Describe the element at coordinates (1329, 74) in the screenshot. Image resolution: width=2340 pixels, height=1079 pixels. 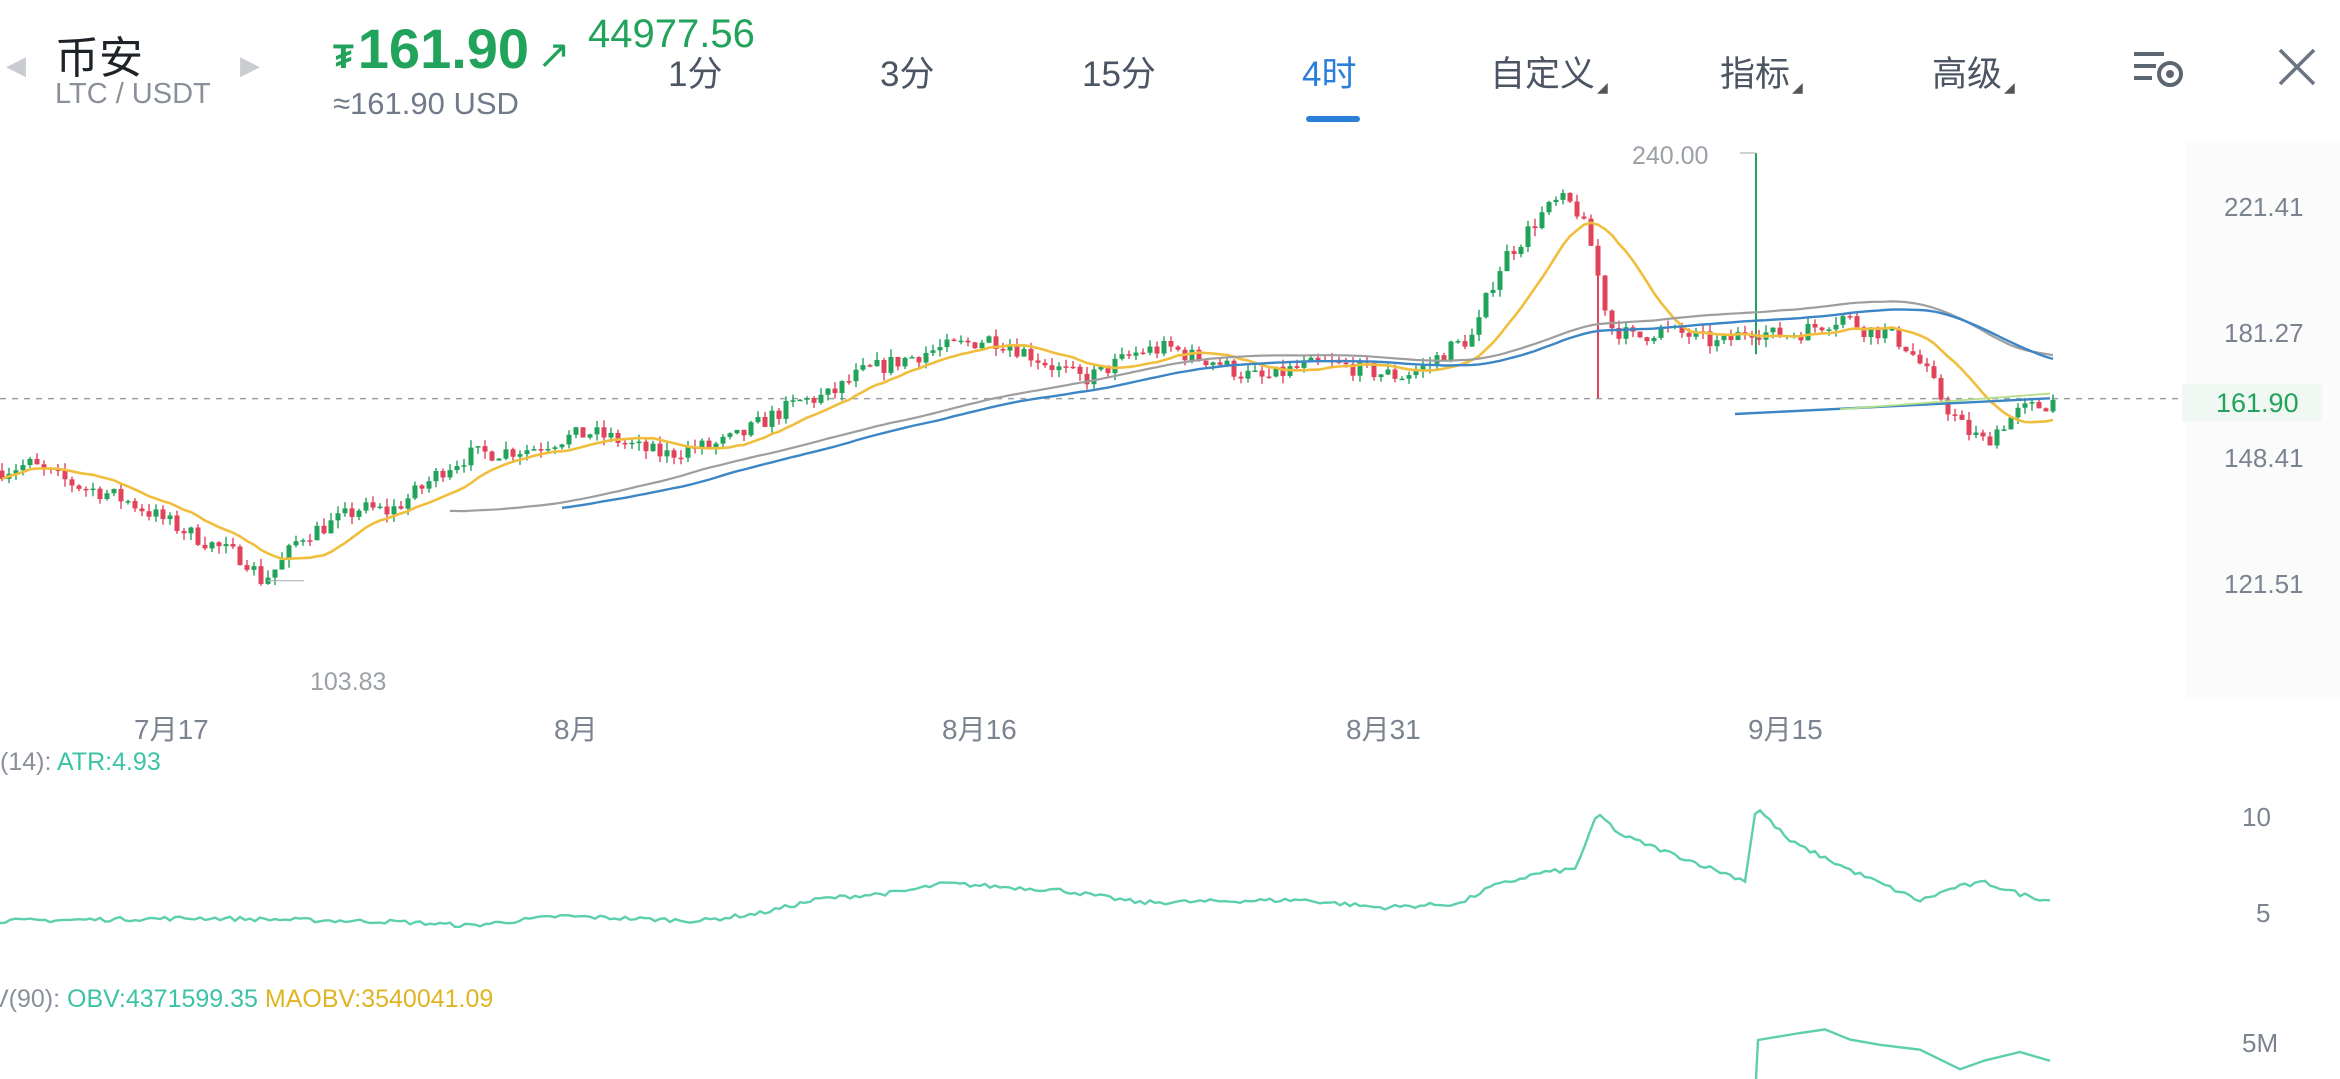
I see `tab-4h: 4时` at that location.